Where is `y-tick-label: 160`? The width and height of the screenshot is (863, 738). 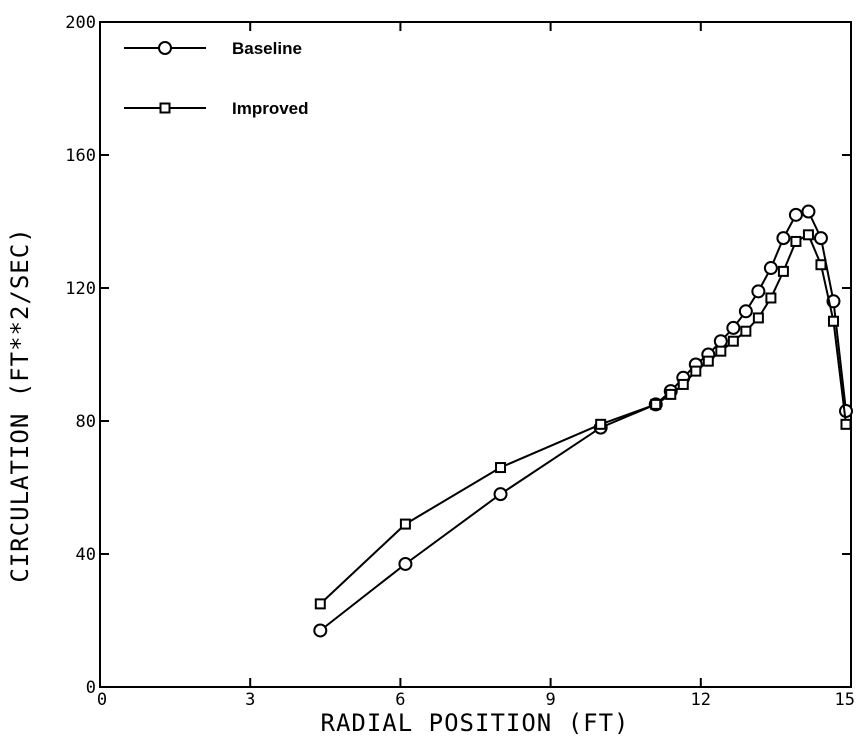
y-tick-label: 160 is located at coordinates (80, 156).